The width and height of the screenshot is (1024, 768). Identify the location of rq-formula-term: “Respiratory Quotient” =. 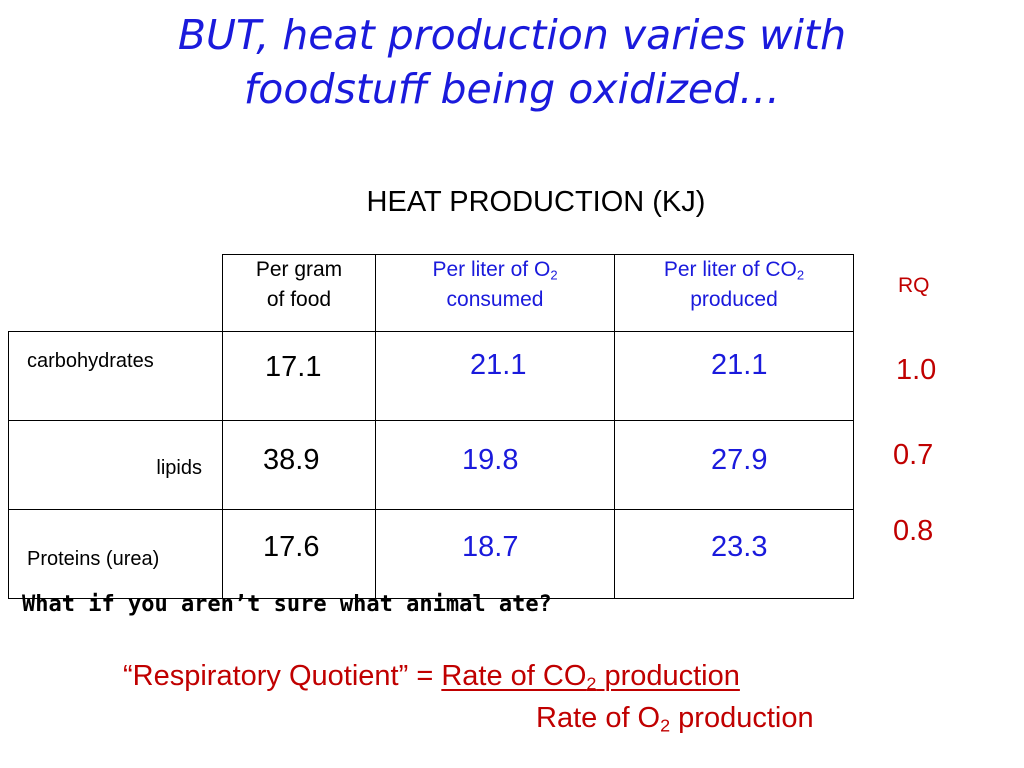
(278, 676).